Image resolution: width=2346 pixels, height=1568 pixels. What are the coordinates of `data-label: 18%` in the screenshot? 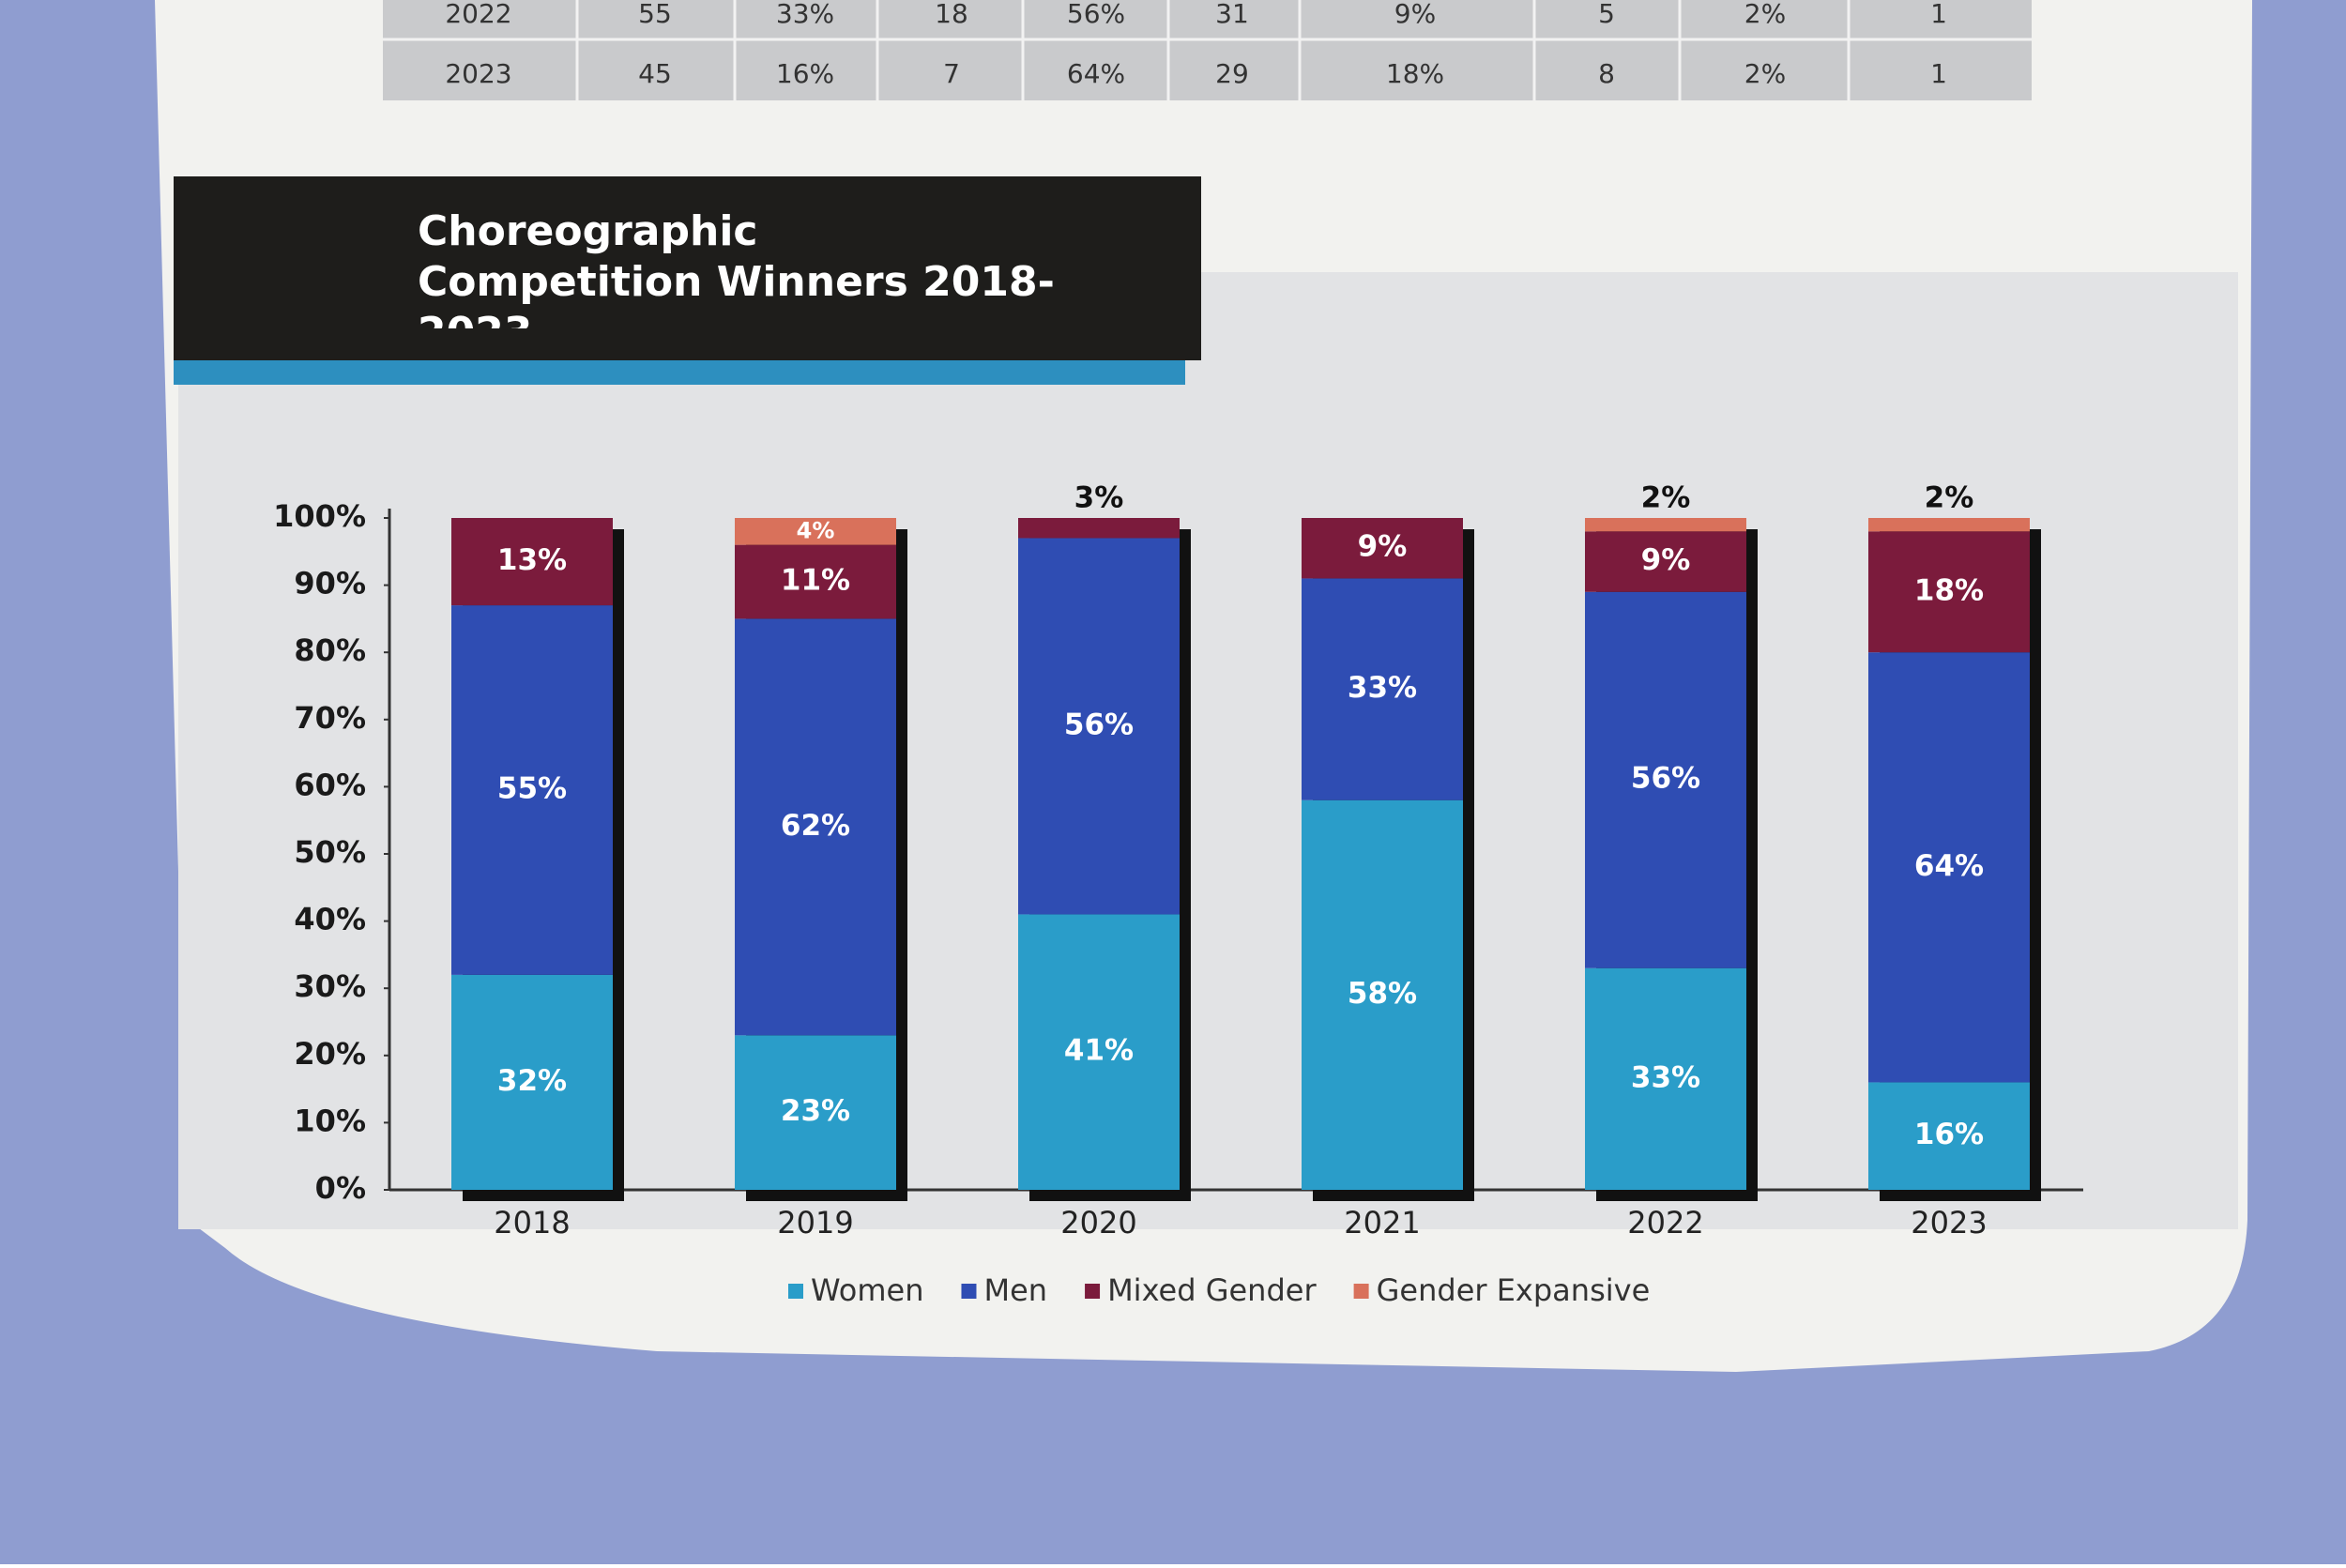 It's located at (1949, 590).